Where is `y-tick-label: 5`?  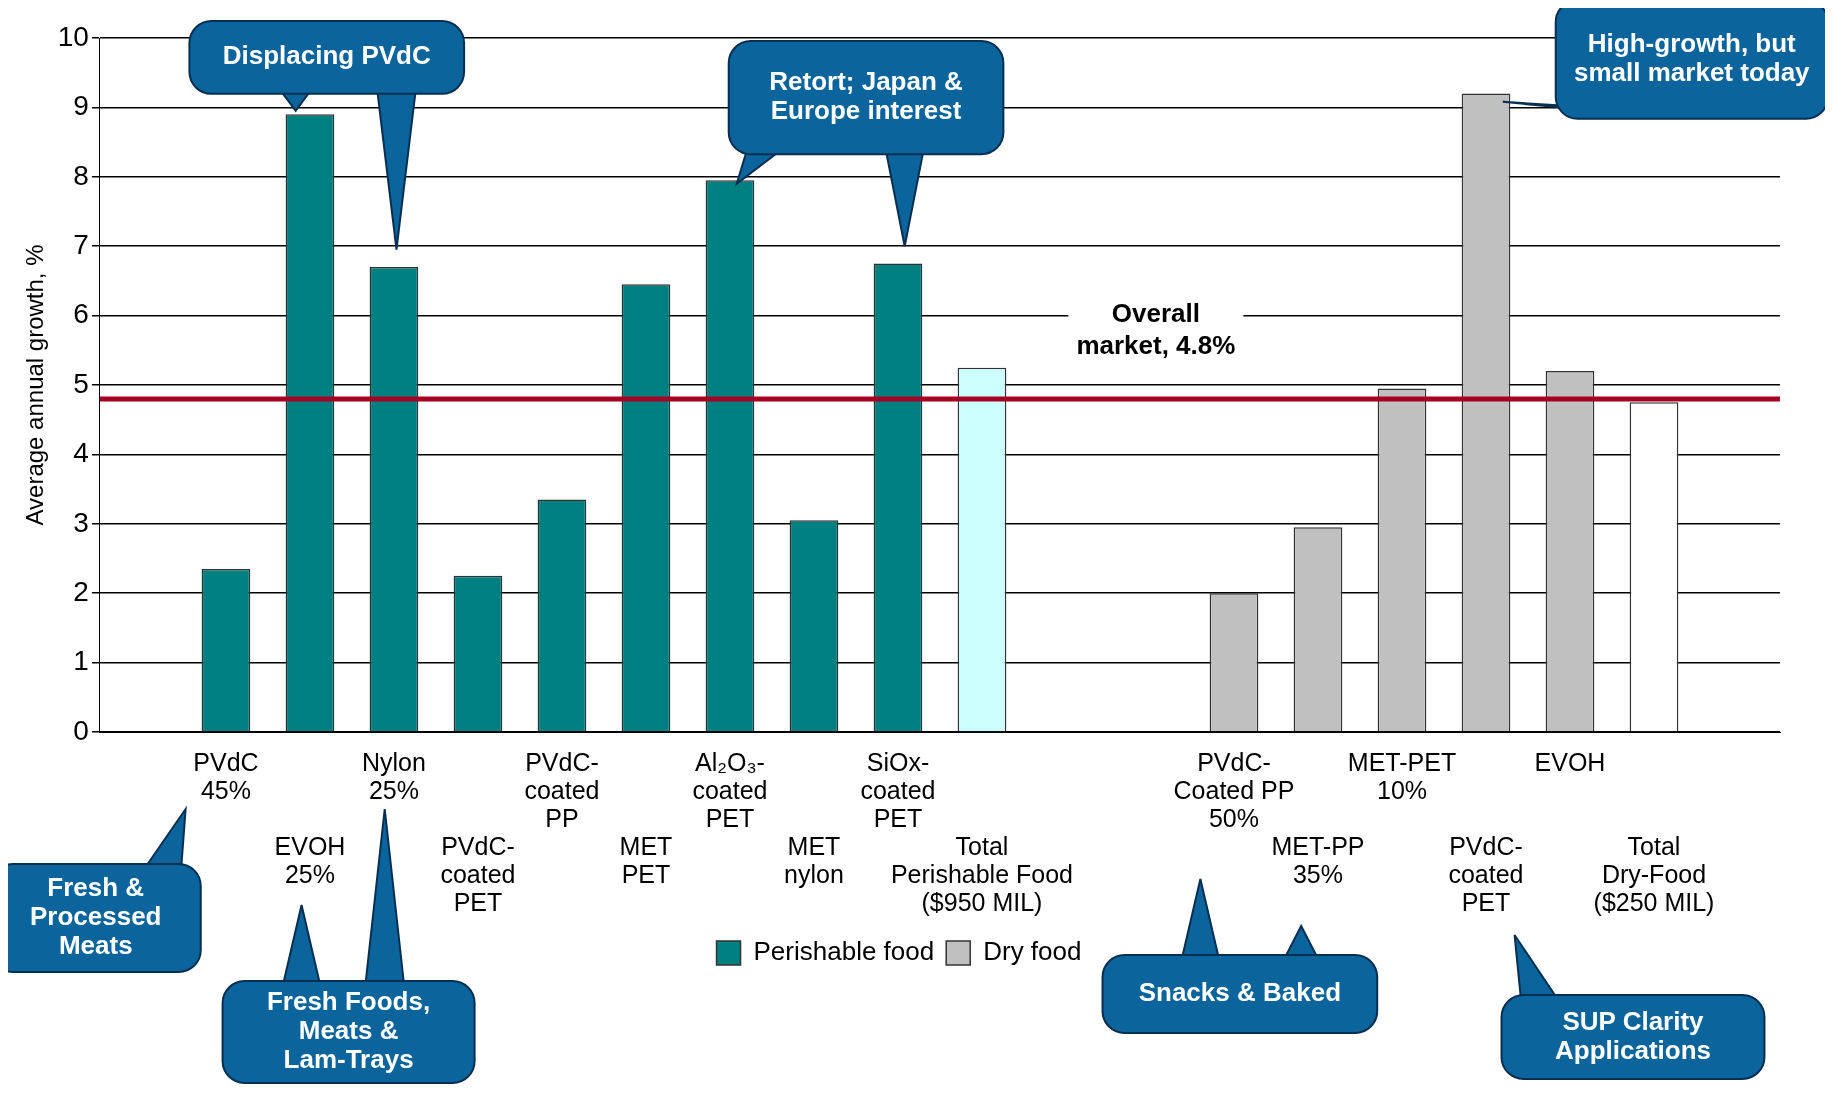
y-tick-label: 5 is located at coordinates (81, 383).